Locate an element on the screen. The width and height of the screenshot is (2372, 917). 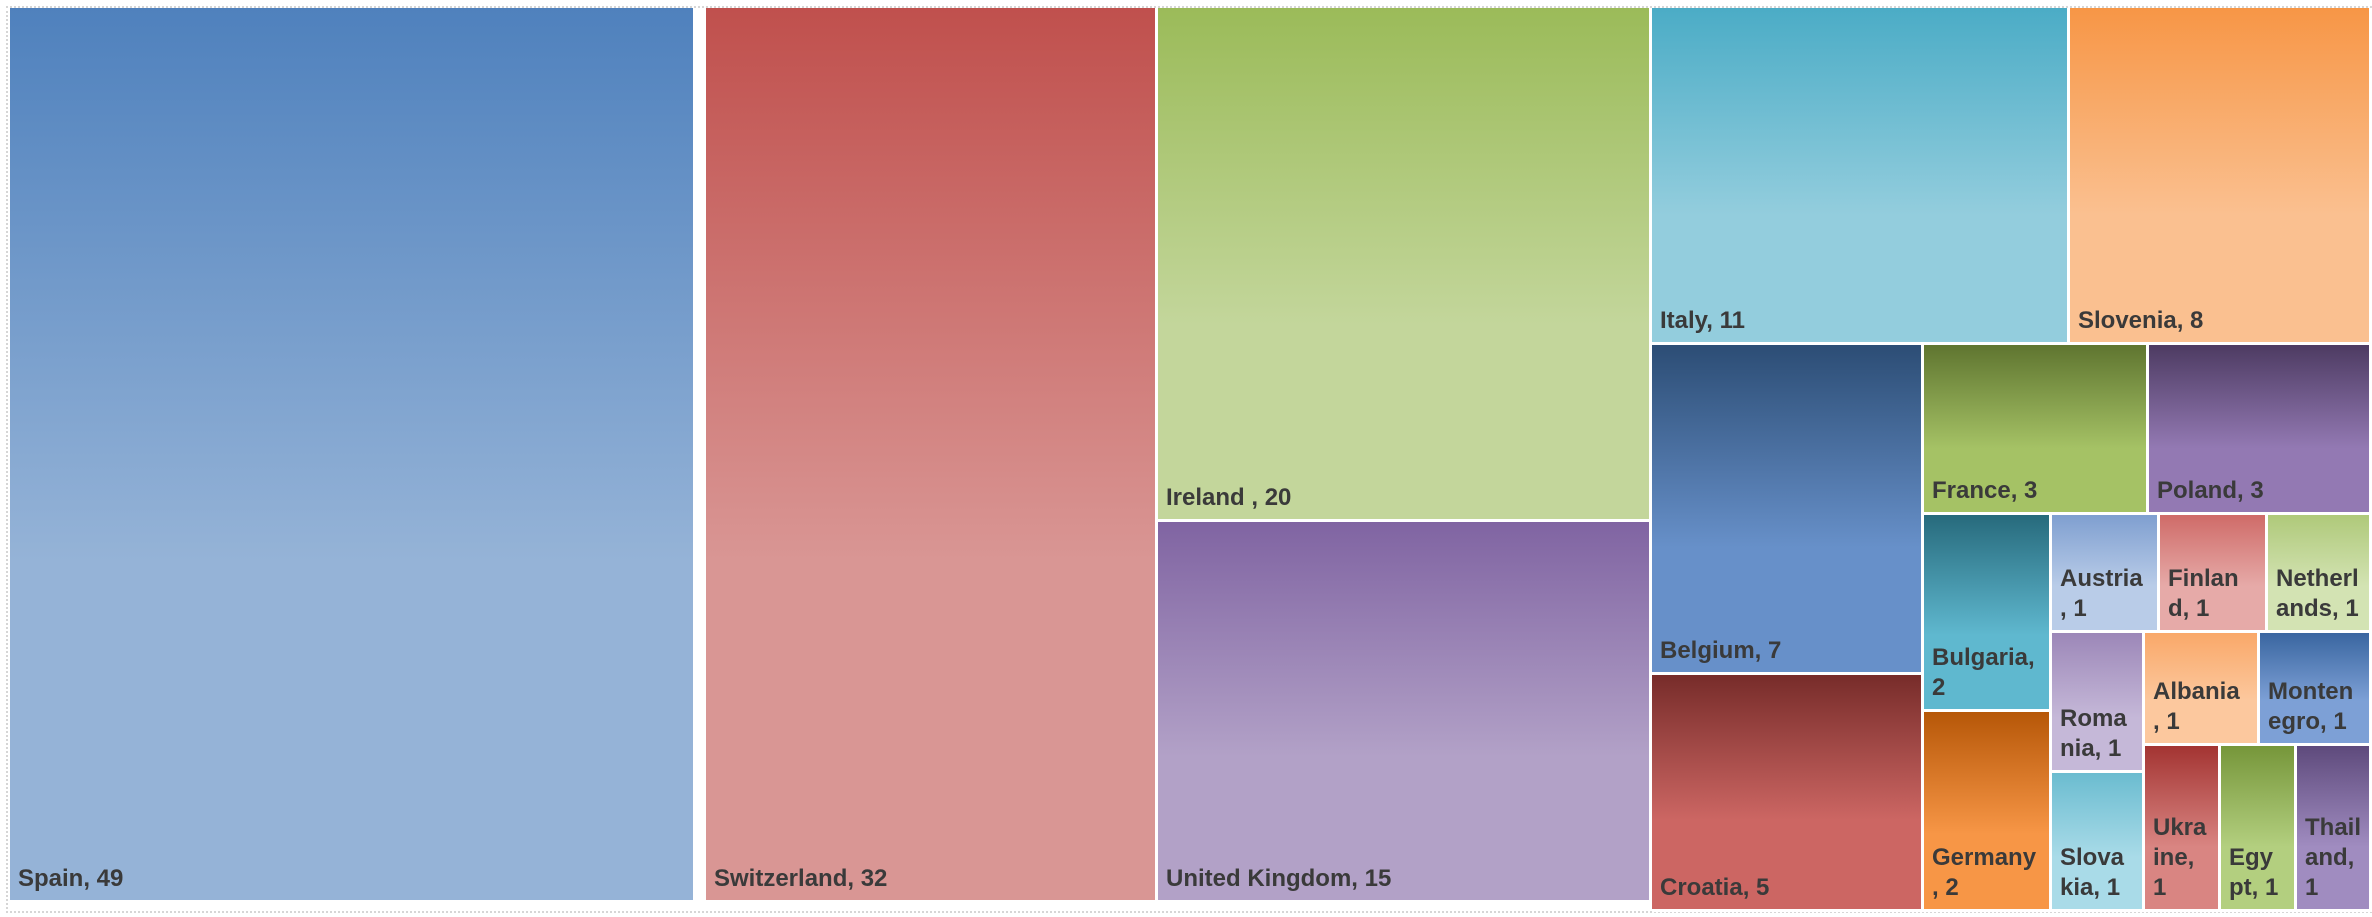
tile-label-netherlands: Netherl ands, 1 is located at coordinates (2317, 593).